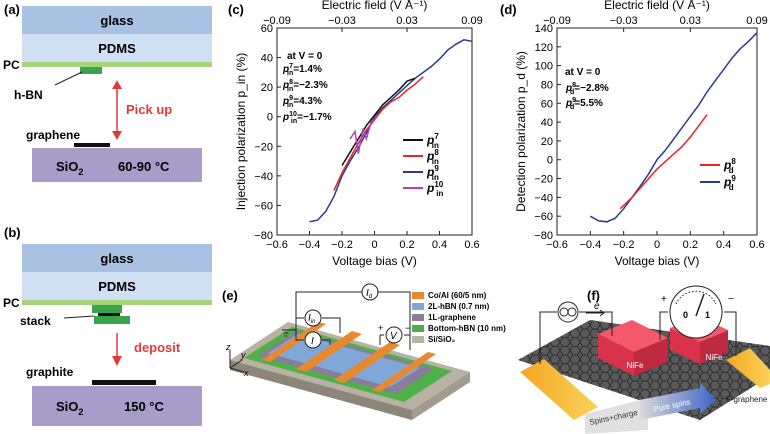  I want to click on sio2-substrate, so click(117, 406).